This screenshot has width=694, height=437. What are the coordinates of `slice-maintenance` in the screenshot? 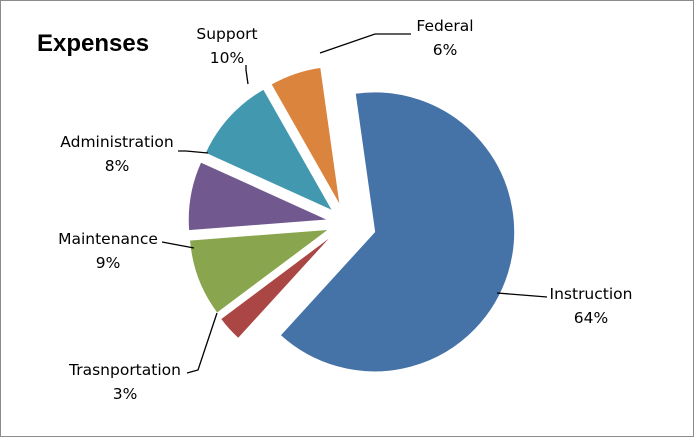 It's located at (260, 271).